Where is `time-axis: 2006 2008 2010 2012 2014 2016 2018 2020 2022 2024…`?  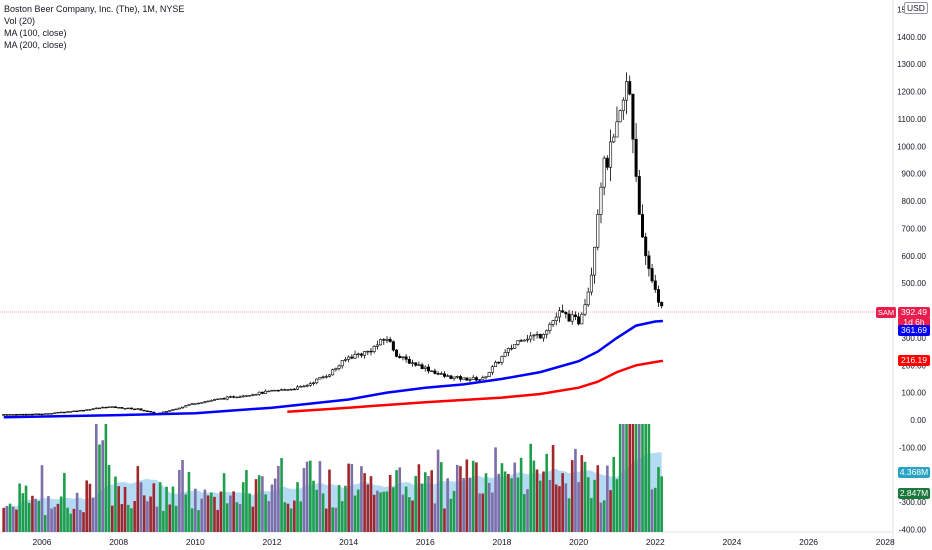 time-axis: 2006 2008 2010 2012 2014 2016 2018 2020 2022 2024… is located at coordinates (464, 542).